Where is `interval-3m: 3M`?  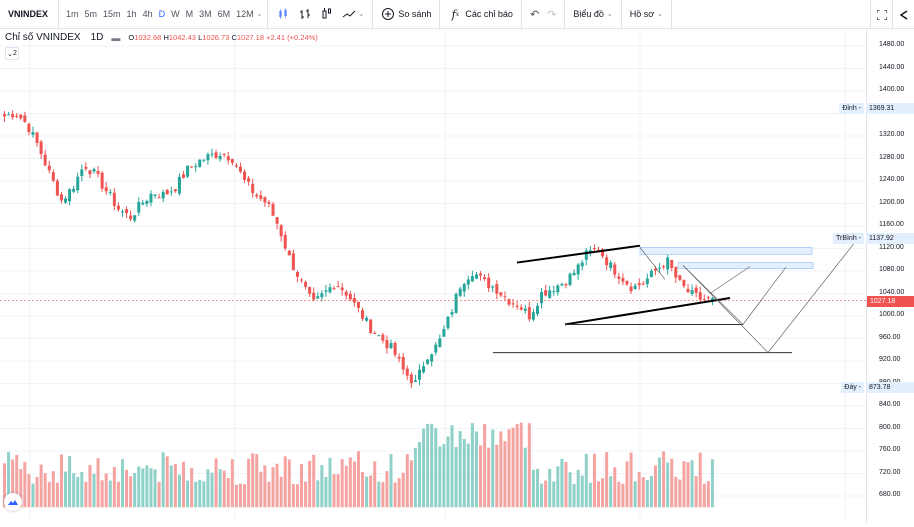
interval-3m: 3M is located at coordinates (205, 14).